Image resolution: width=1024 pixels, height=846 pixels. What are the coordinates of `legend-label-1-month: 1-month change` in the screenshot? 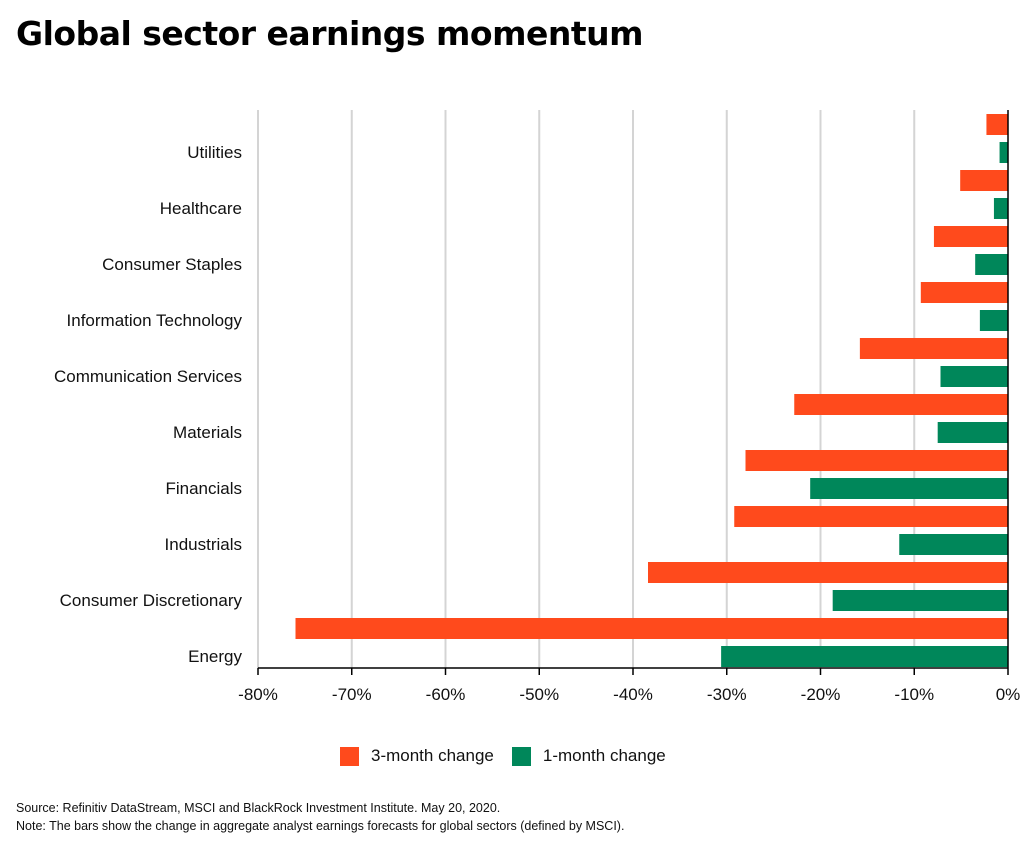 It's located at (604, 755).